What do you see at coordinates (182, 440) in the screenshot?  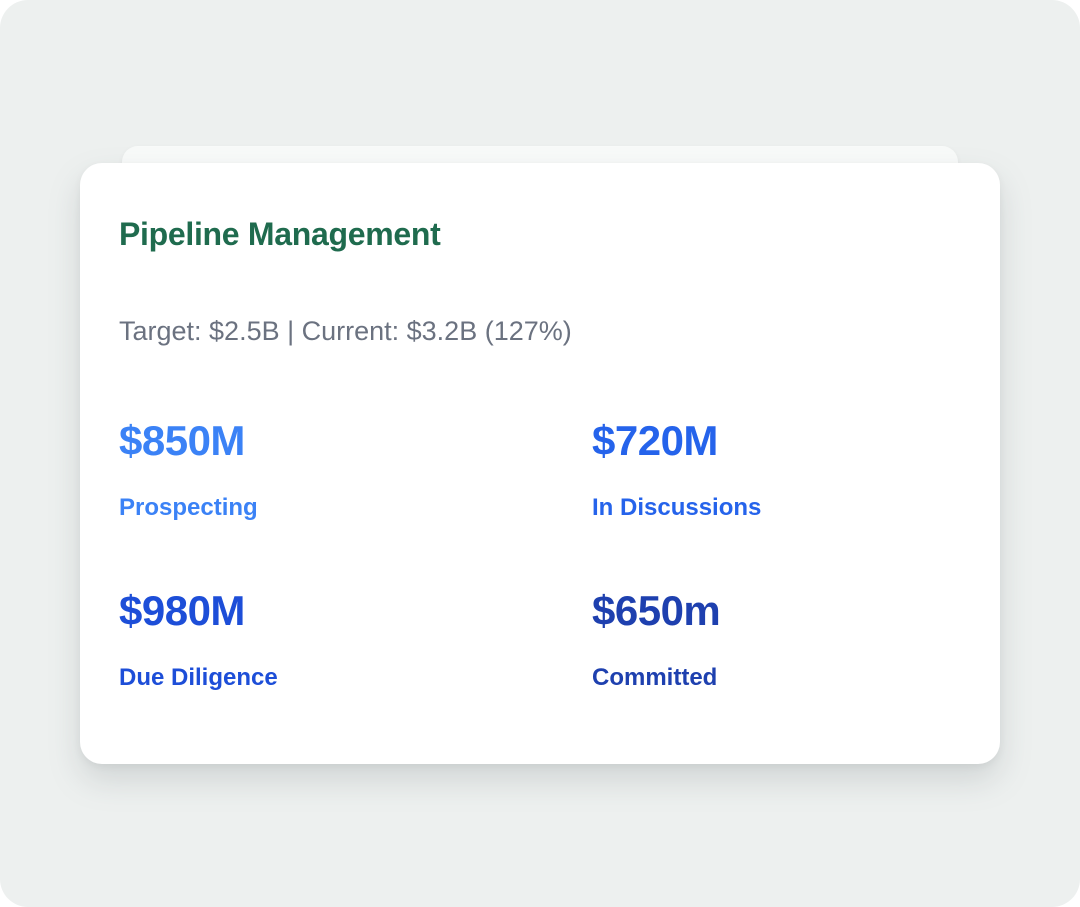 I see `stat-value: $850M` at bounding box center [182, 440].